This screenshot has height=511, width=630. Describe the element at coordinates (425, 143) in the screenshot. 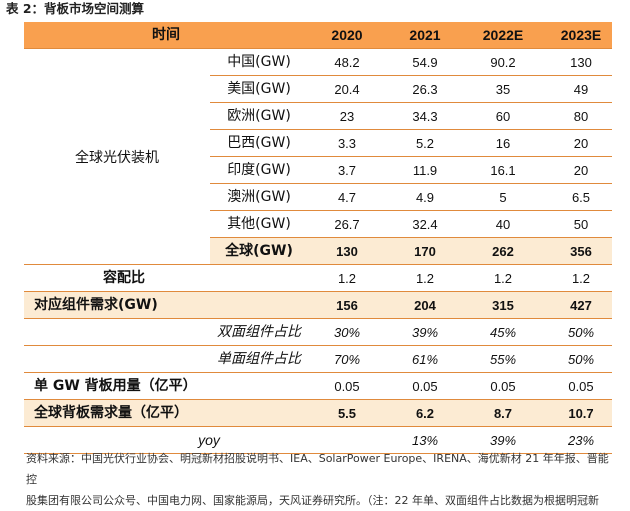

I see `region-row-value: 5.2` at that location.